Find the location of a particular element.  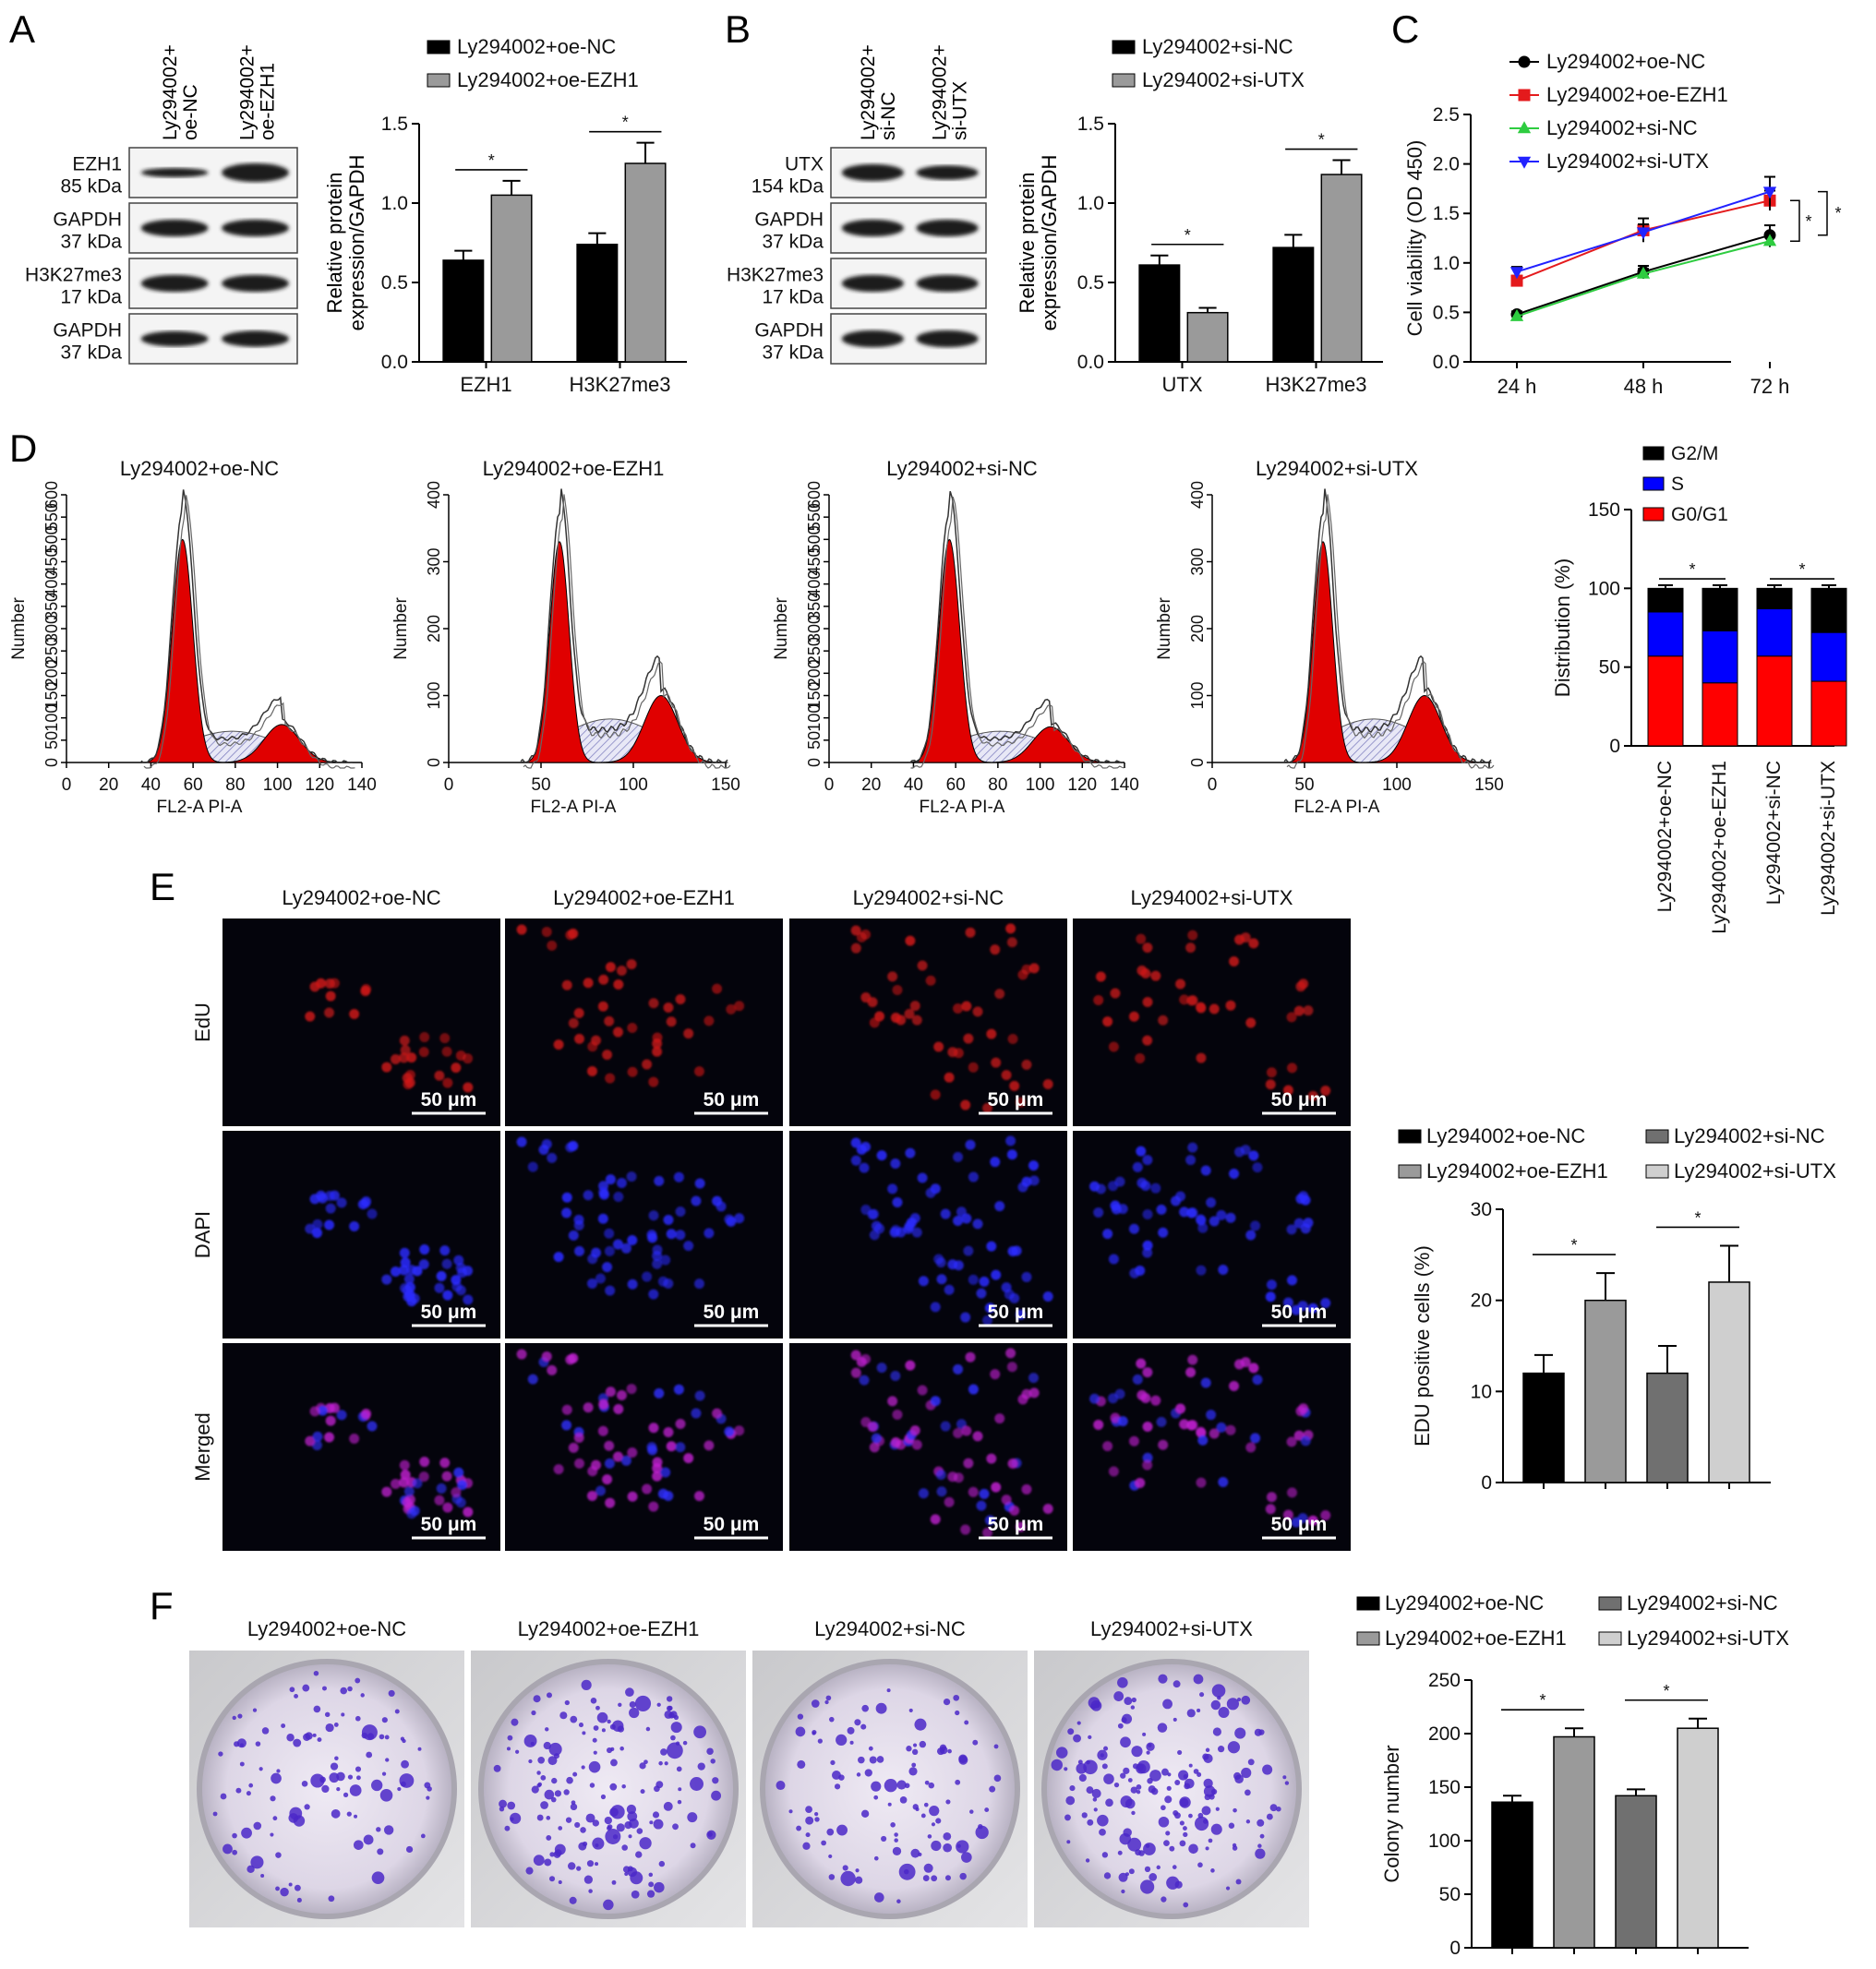

g1-peak is located at coordinates (1323, 652).